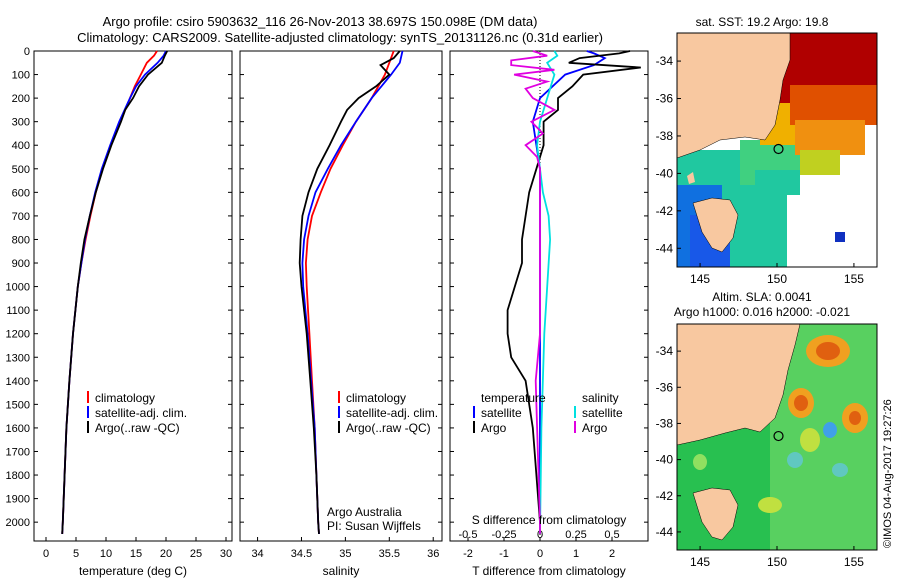 The image size is (900, 580). I want to click on temperature-tick-label: 15, so click(136, 554).